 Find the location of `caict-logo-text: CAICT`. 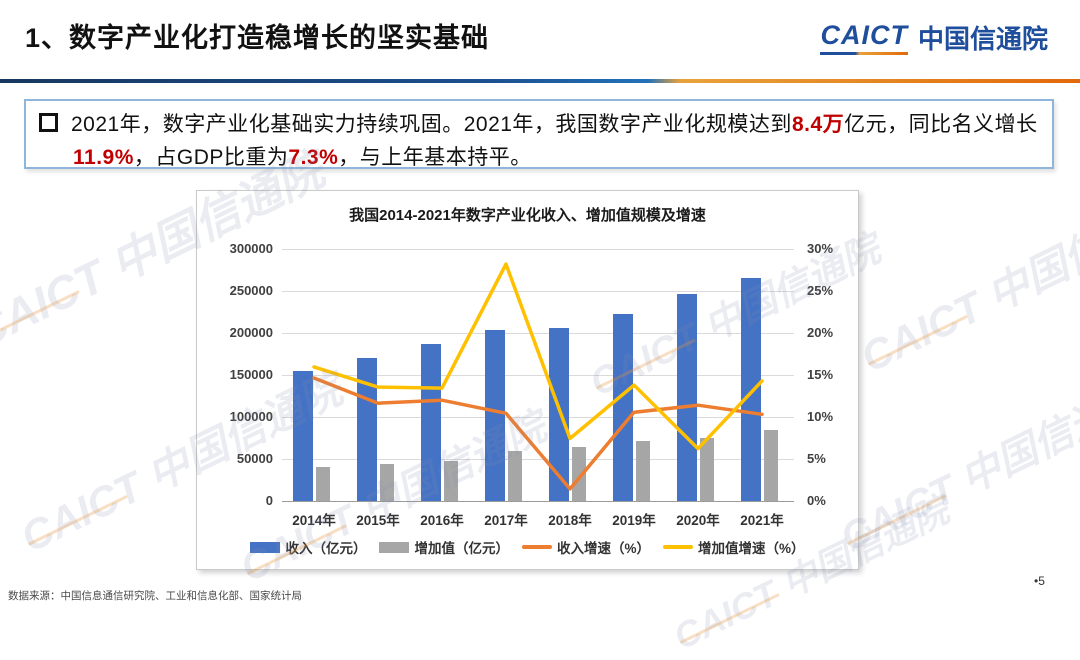

caict-logo-text: CAICT is located at coordinates (864, 35).